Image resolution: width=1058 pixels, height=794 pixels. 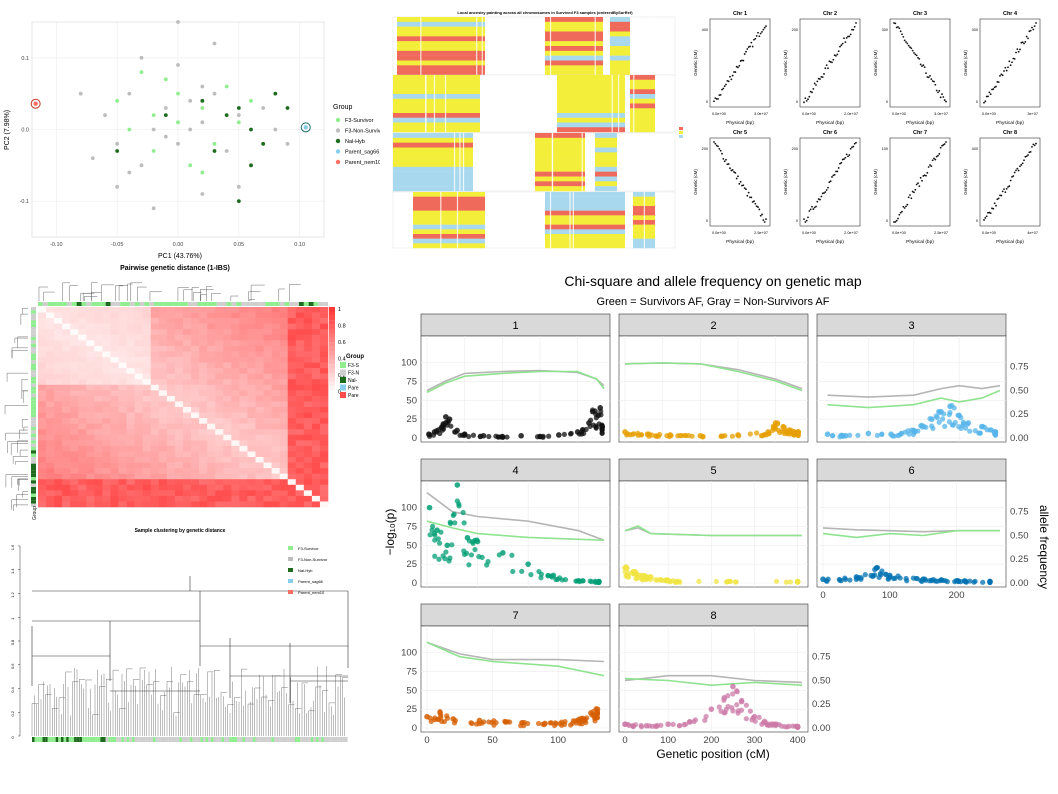 What do you see at coordinates (705, 30) in the screenshot?
I see `chr-y-tick: 400` at bounding box center [705, 30].